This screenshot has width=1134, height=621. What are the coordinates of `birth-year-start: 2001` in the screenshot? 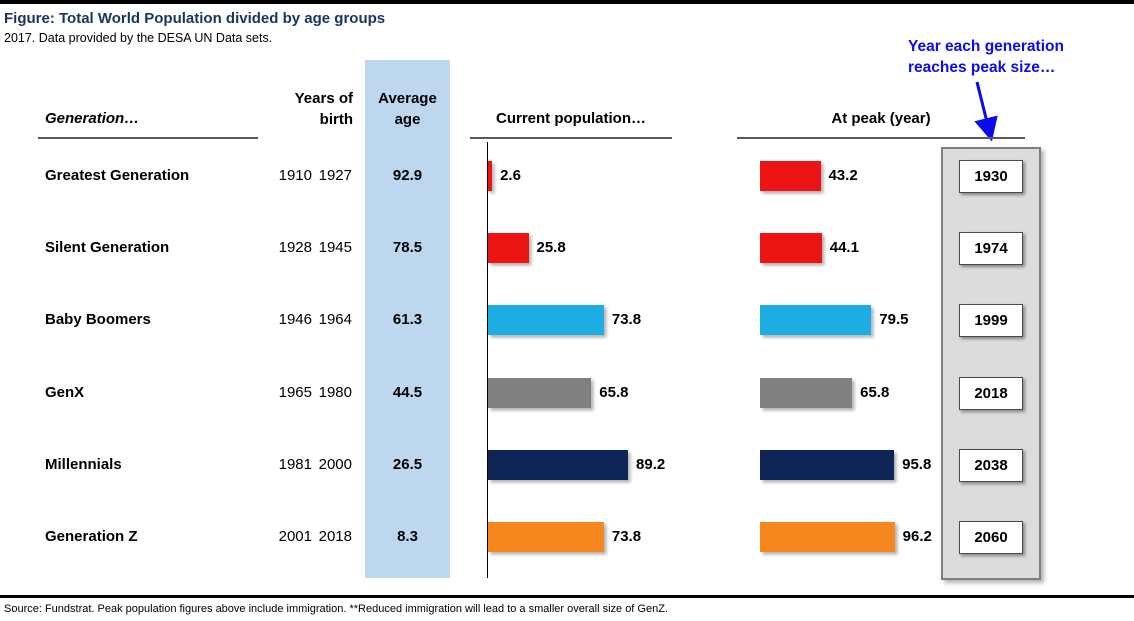 It's located at (295, 536).